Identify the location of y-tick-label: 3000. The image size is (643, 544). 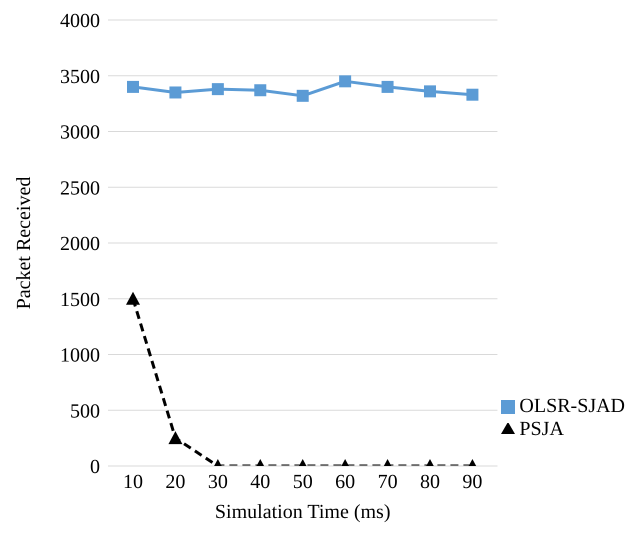
(80, 133).